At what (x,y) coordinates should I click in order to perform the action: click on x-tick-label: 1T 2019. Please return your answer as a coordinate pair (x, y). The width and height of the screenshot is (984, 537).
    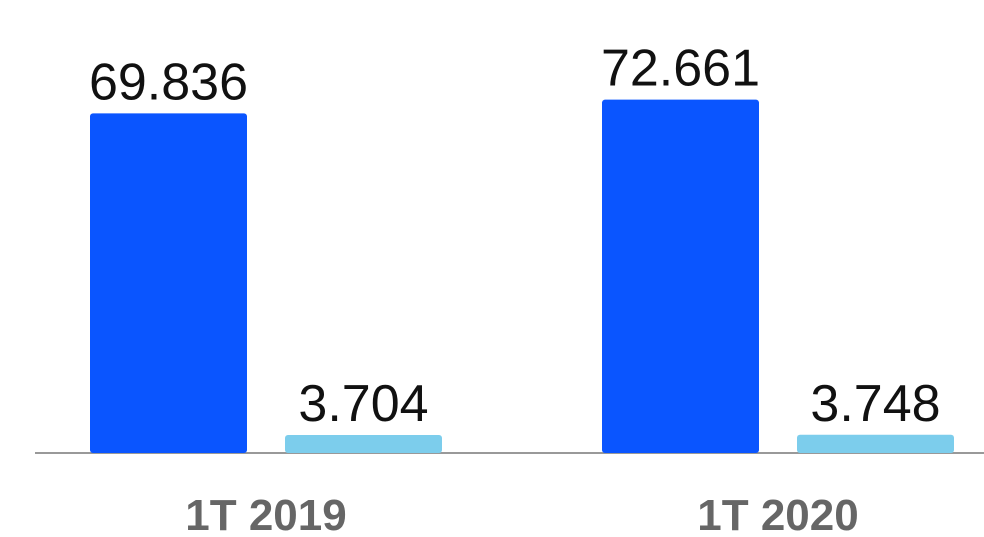
    Looking at the image, I should click on (265, 514).